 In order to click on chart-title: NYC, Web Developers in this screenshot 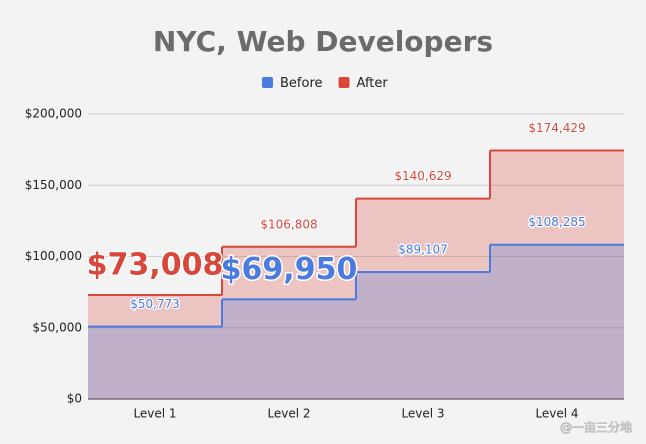, I will do `click(323, 41)`.